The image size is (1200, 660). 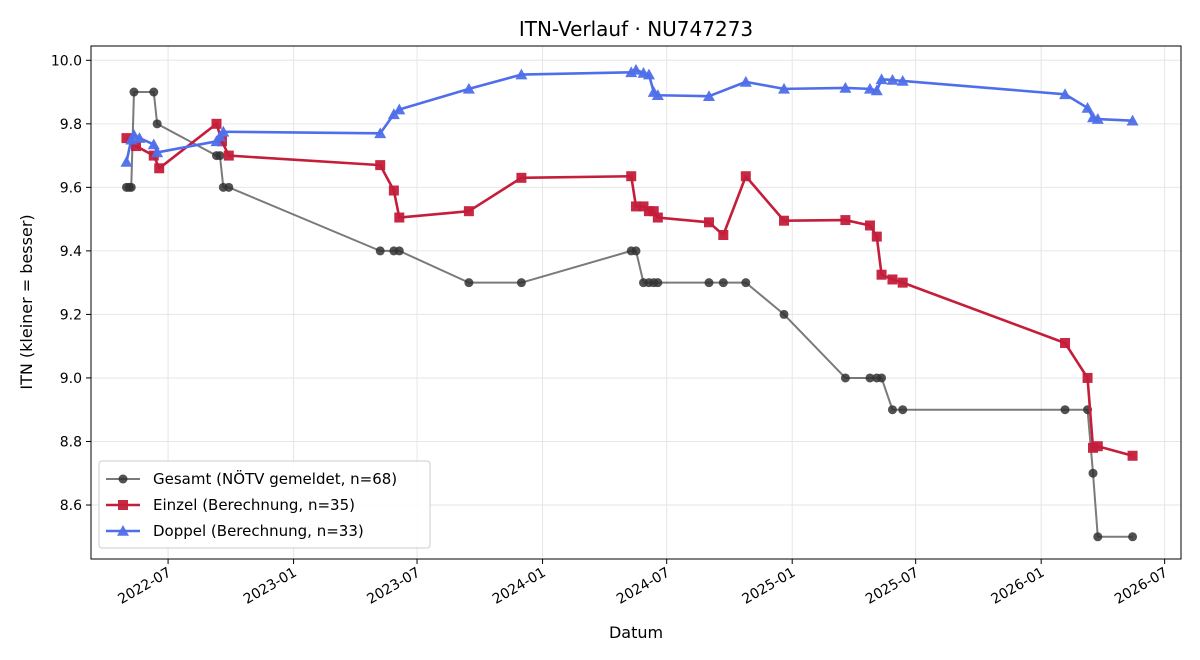 I want to click on y-tick-label: 9.8, so click(x=71, y=125).